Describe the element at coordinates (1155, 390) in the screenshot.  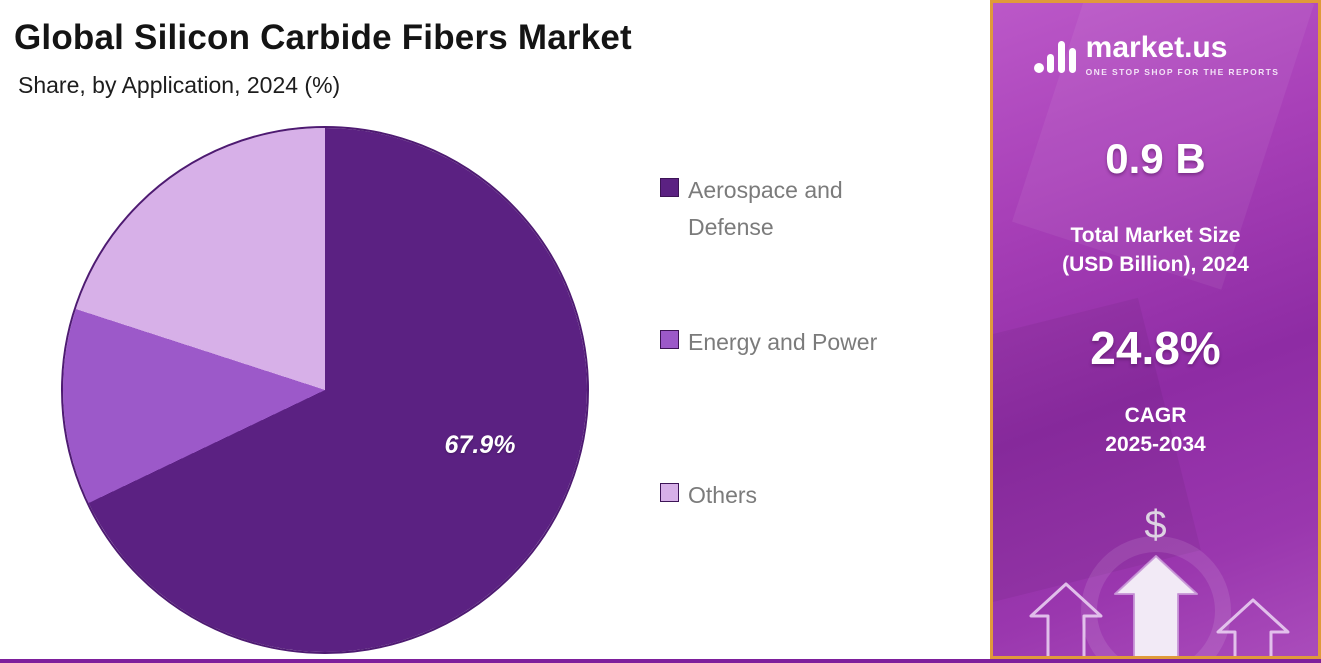
I see `stat-cagr: 24.8% CAGR 2025-2034` at that location.